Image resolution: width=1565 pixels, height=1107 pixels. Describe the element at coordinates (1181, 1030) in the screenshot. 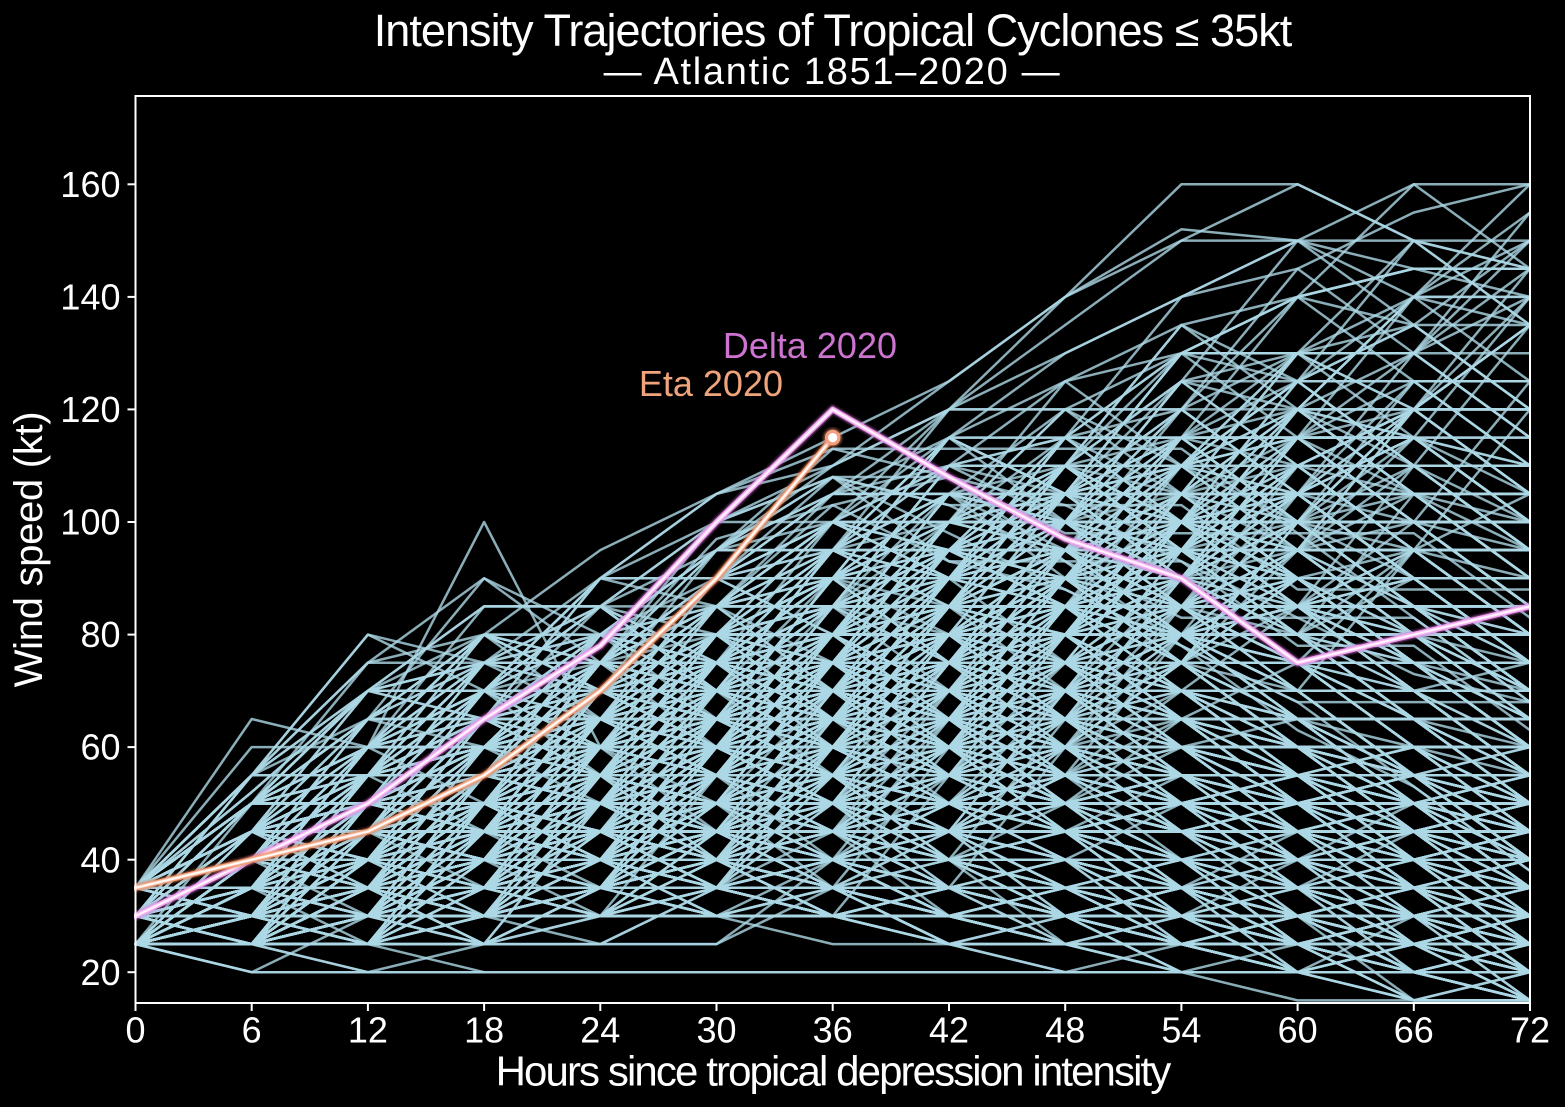

I see `svg-text: 54` at that location.